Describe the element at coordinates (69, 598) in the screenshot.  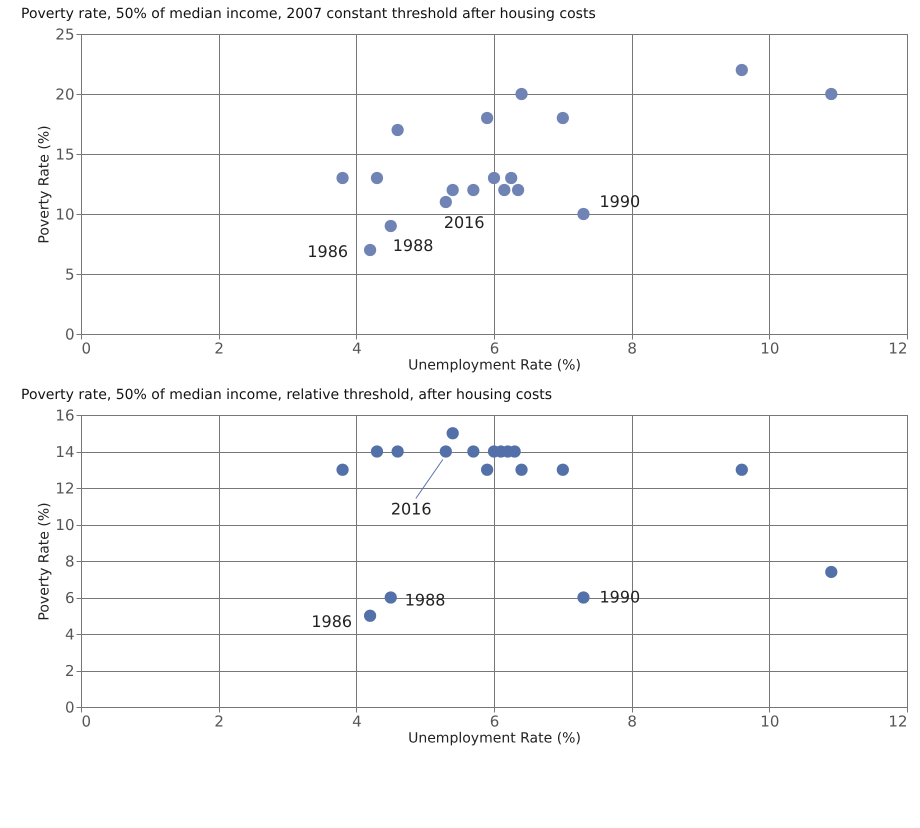
I see `y-tick-label: 6` at that location.